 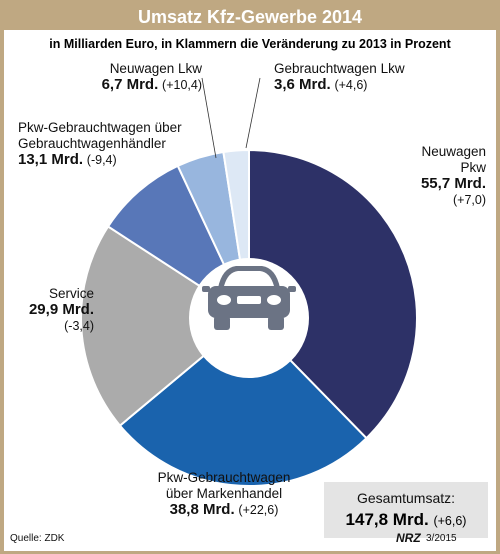 I want to click on leader-line-gebrauchtwagen-lkw, so click(x=253, y=113).